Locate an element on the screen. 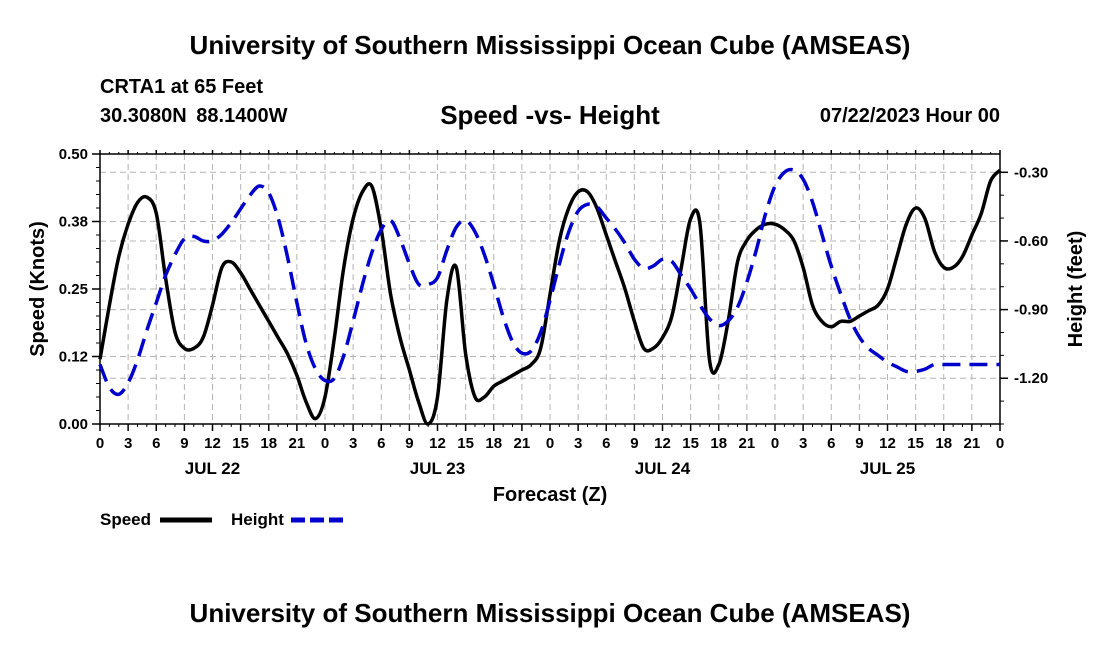 The image size is (1100, 650). y-tick-label: 0.12 is located at coordinates (73, 357).